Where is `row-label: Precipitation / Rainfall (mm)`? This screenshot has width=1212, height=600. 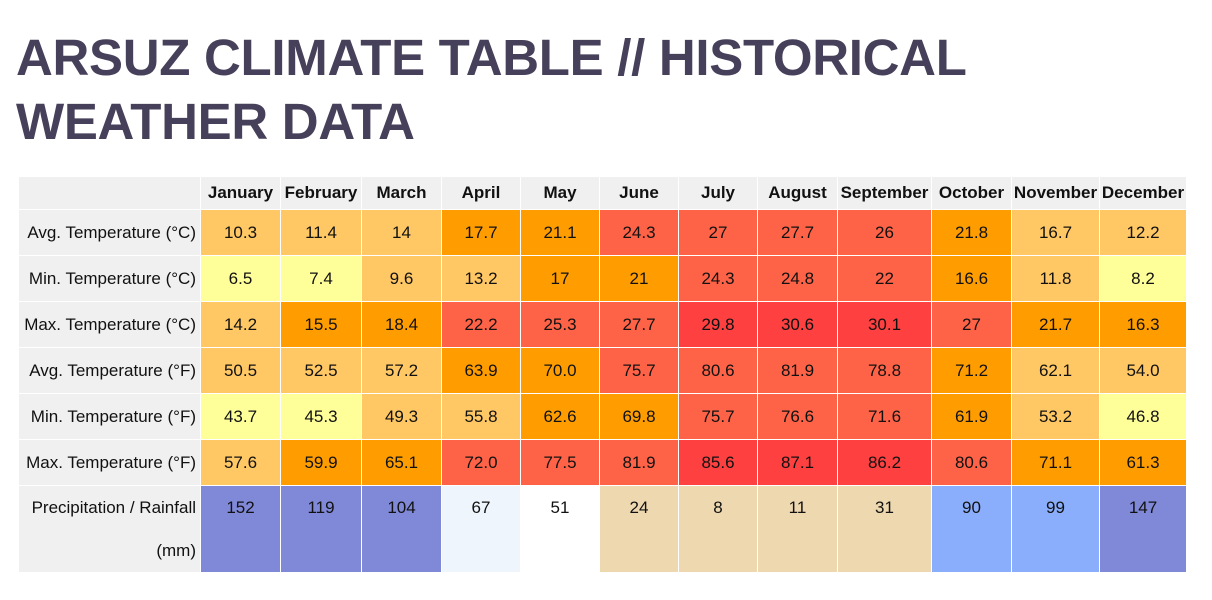
row-label: Precipitation / Rainfall (mm) is located at coordinates (109, 529).